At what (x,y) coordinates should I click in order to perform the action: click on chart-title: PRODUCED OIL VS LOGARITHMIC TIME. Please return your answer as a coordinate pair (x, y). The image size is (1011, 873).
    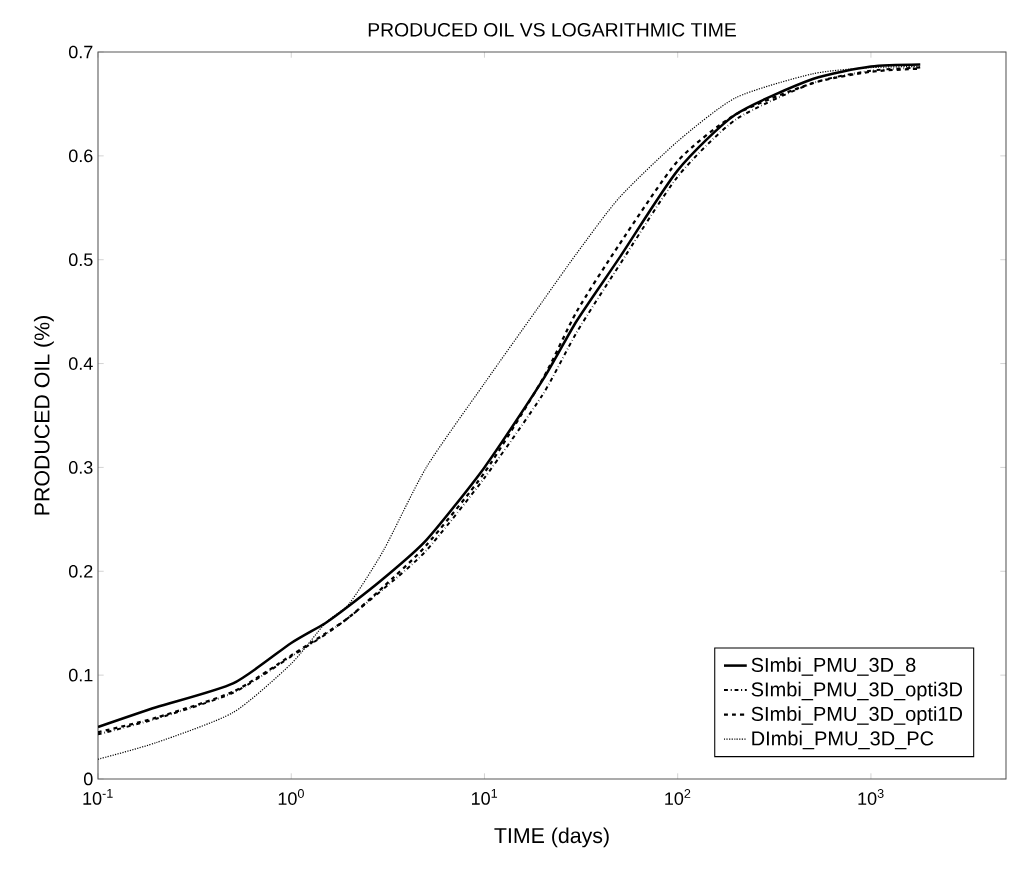
    Looking at the image, I should click on (552, 29).